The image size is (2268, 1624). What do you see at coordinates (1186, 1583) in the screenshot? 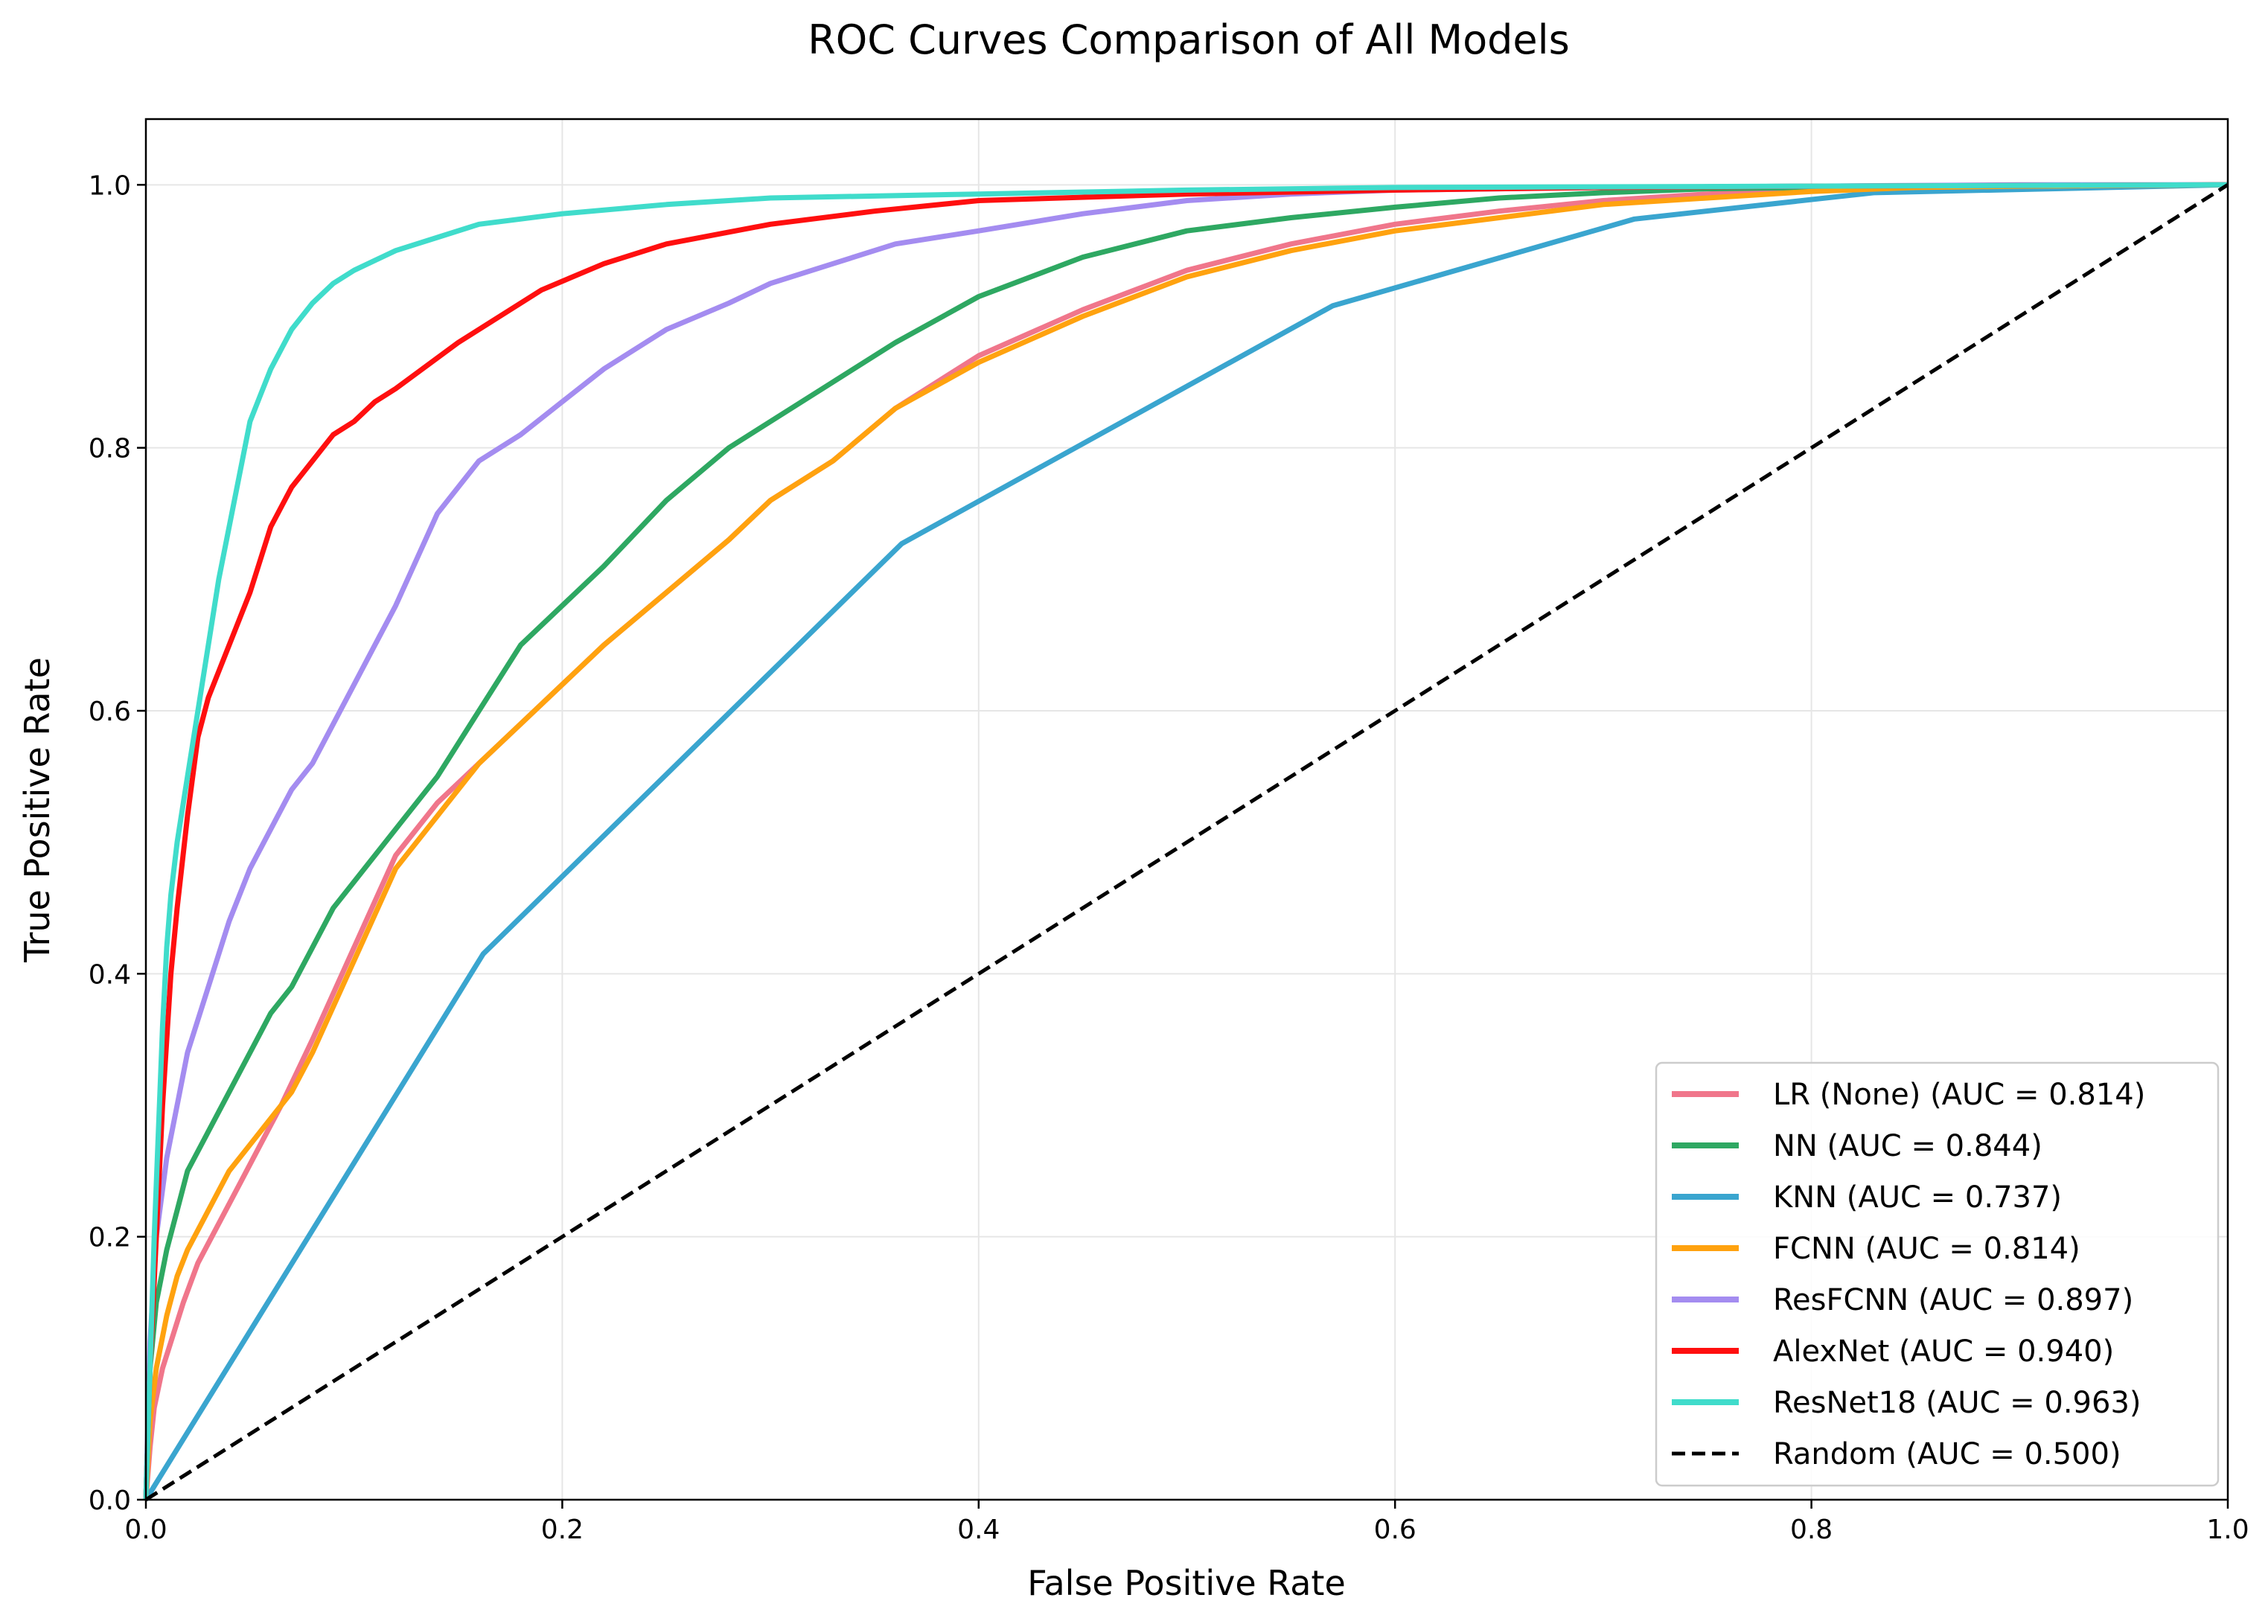
I see `x-axis-label: False Positive Rate` at bounding box center [1186, 1583].